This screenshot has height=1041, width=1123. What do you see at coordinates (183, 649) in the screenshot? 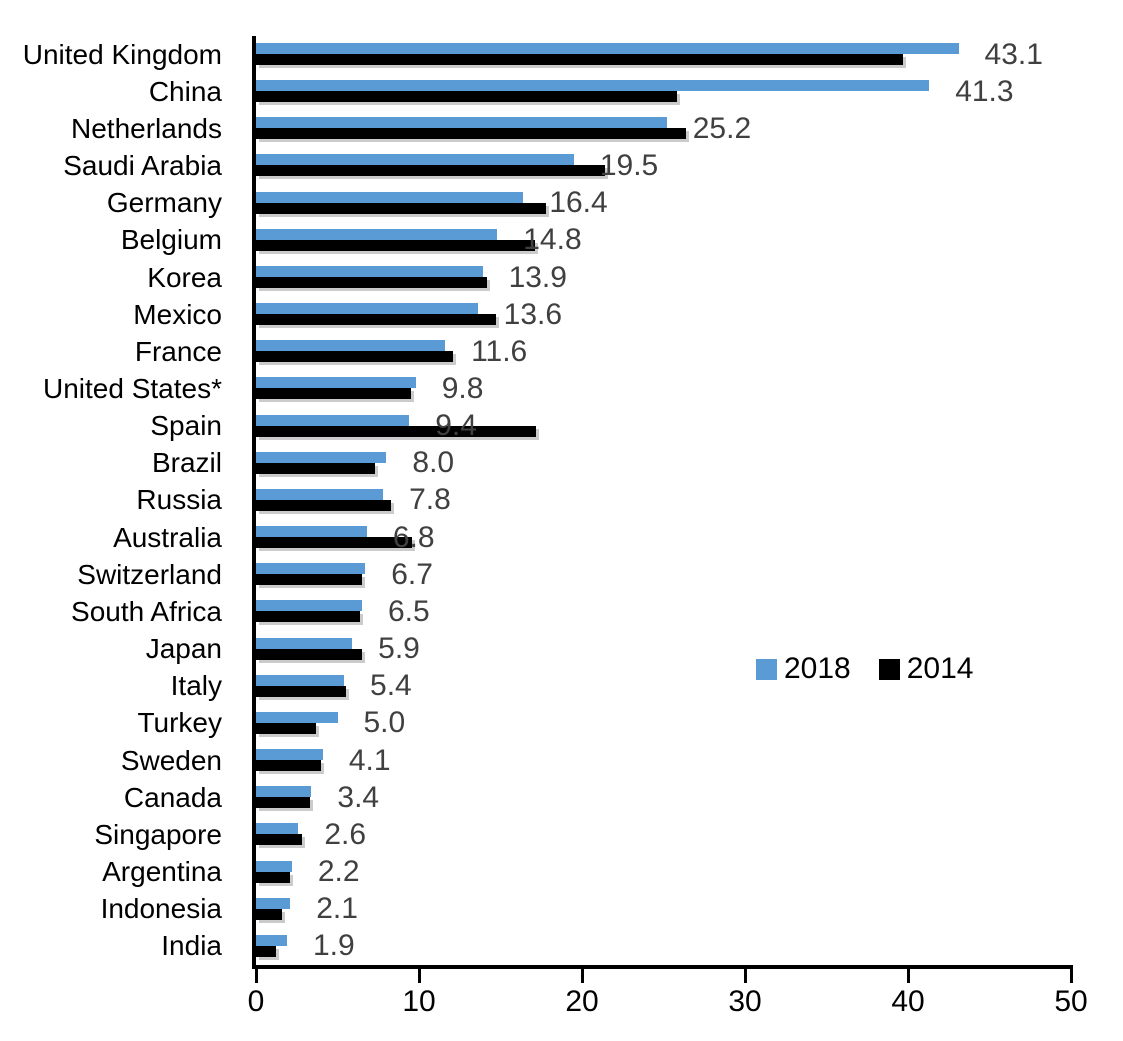
I see `category-label: Japan` at bounding box center [183, 649].